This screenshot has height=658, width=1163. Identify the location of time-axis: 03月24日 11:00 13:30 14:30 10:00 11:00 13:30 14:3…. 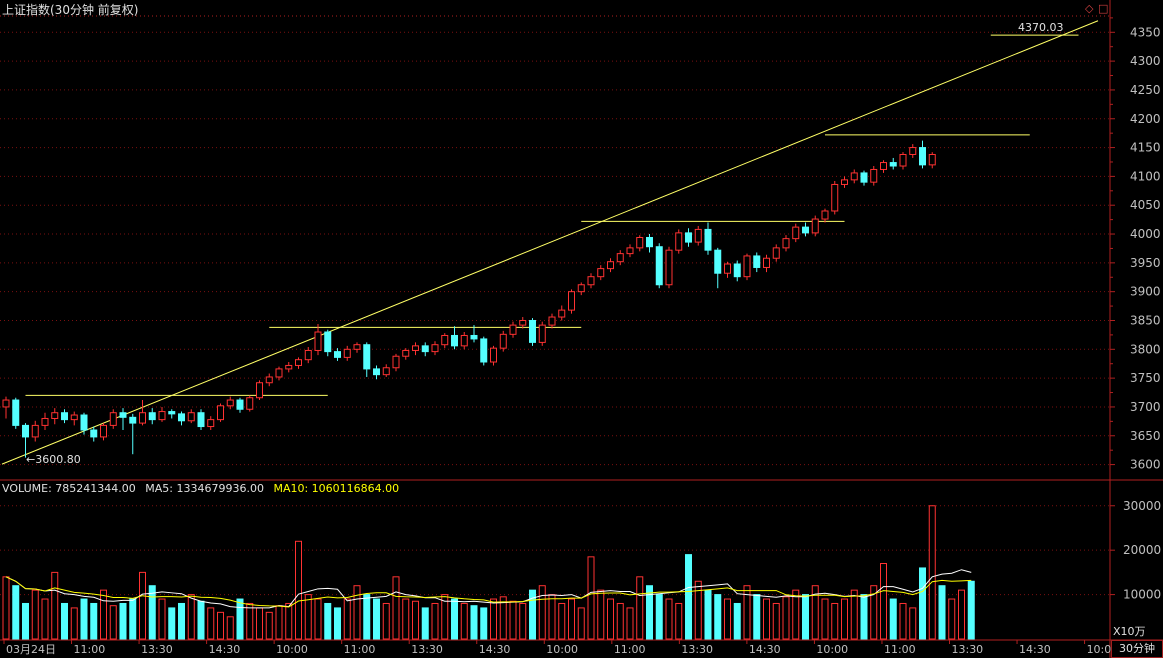
(560, 648).